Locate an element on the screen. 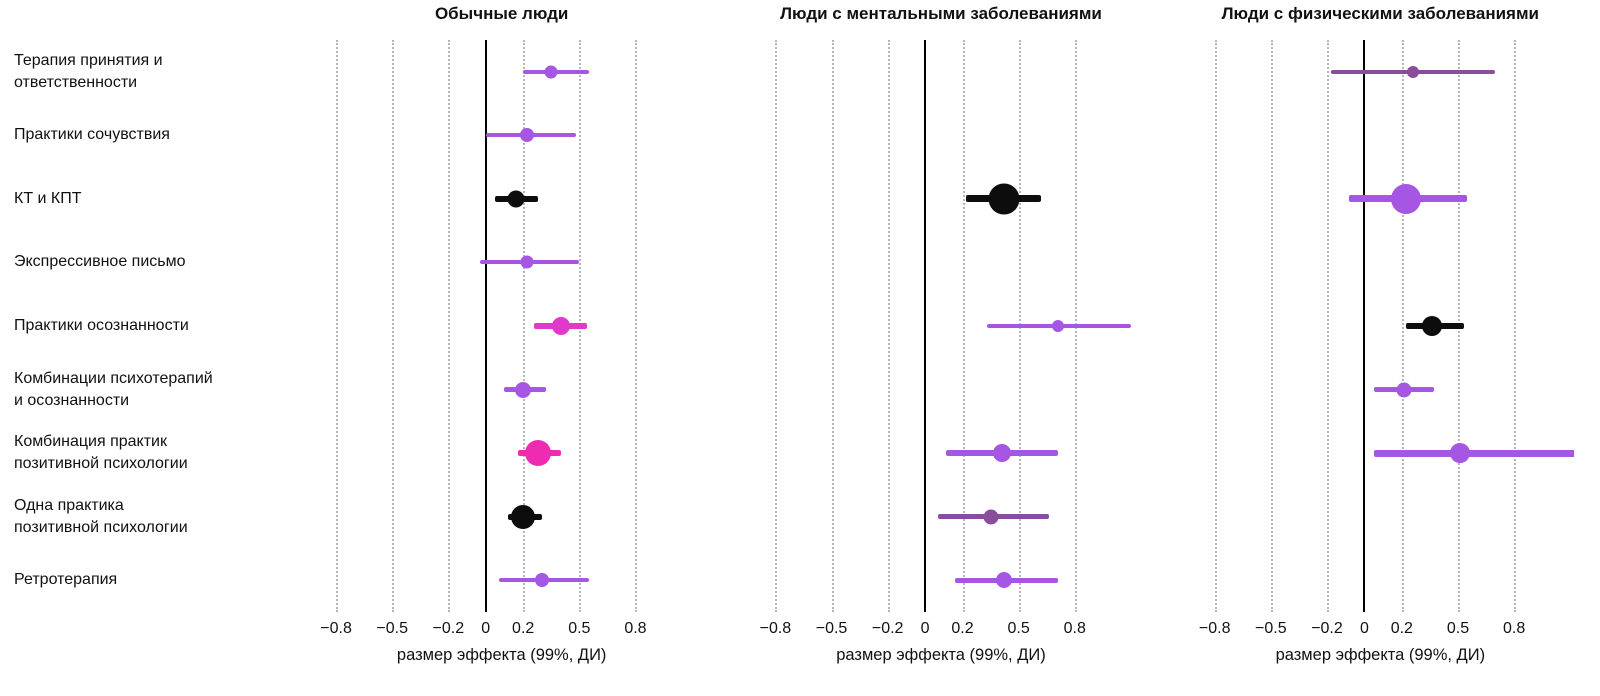 The height and width of the screenshot is (696, 1600). category-label-line: Экспрессивное письмо is located at coordinates (100, 262).